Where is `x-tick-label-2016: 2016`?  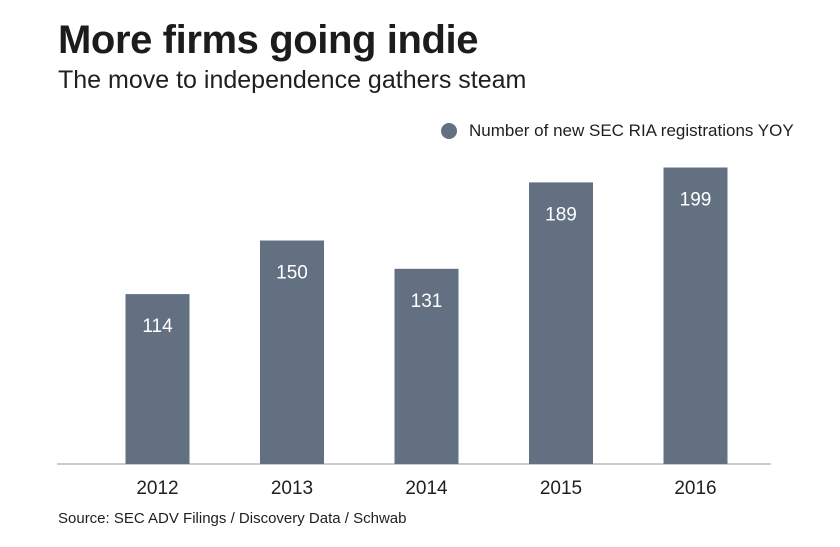
x-tick-label-2016: 2016 is located at coordinates (695, 488).